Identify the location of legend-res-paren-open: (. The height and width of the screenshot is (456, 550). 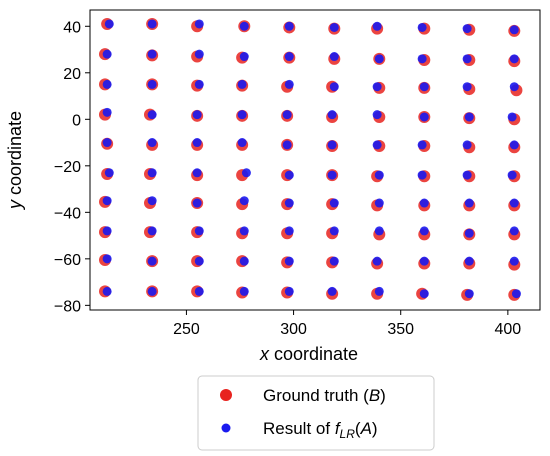
(358, 428).